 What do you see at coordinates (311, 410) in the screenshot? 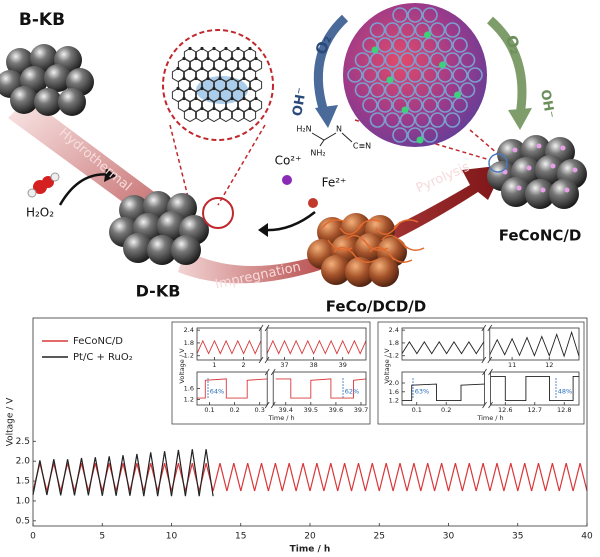
I see `x-tick-label: 39.5` at bounding box center [311, 410].